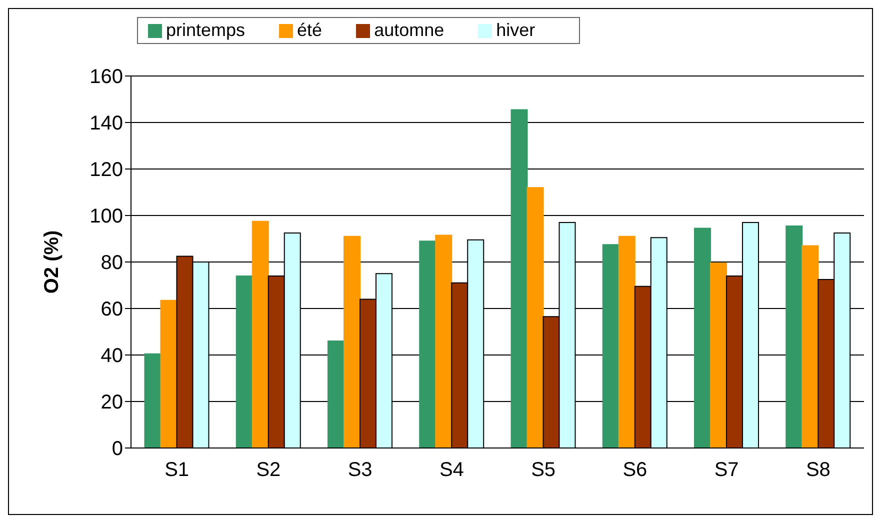  I want to click on y-tick-label: 120, so click(106, 170).